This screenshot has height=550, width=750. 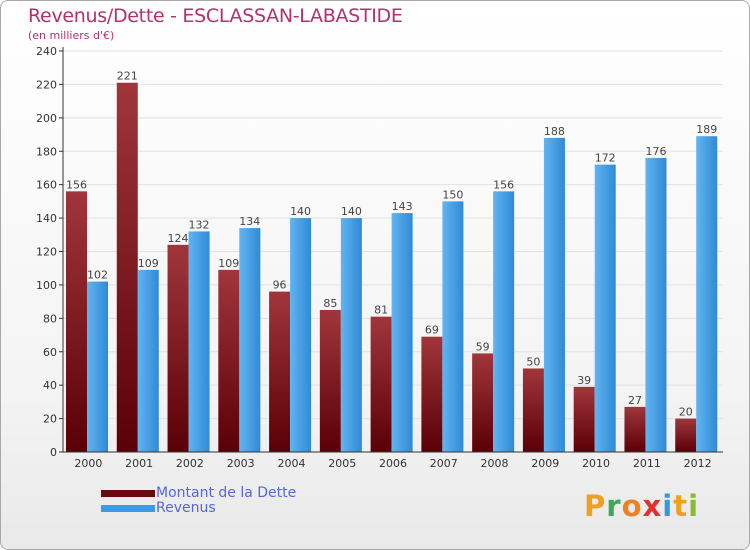 I want to click on data-label-revenus: 132, so click(x=199, y=224).